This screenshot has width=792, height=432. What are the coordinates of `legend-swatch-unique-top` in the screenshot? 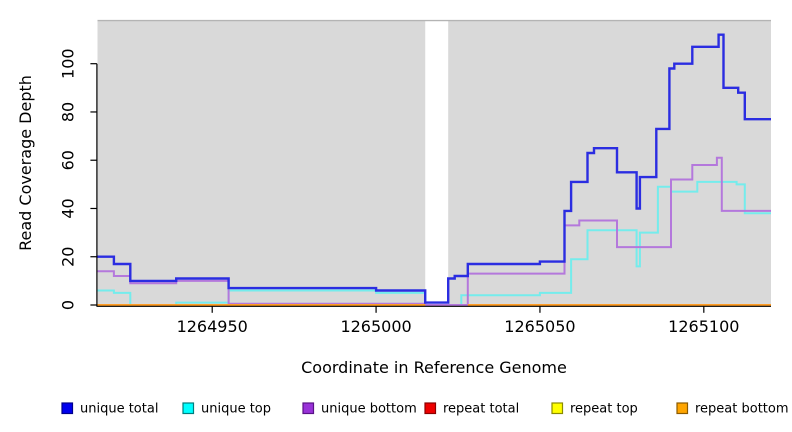 It's located at (188, 408).